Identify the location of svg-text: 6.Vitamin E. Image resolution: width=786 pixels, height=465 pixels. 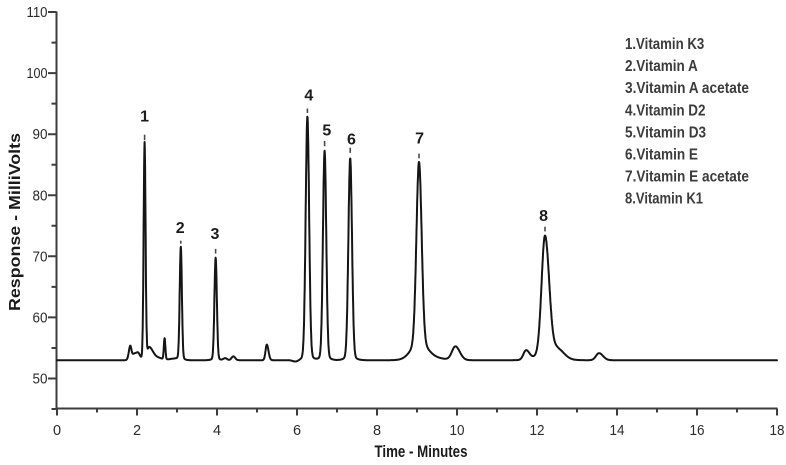
(661, 155).